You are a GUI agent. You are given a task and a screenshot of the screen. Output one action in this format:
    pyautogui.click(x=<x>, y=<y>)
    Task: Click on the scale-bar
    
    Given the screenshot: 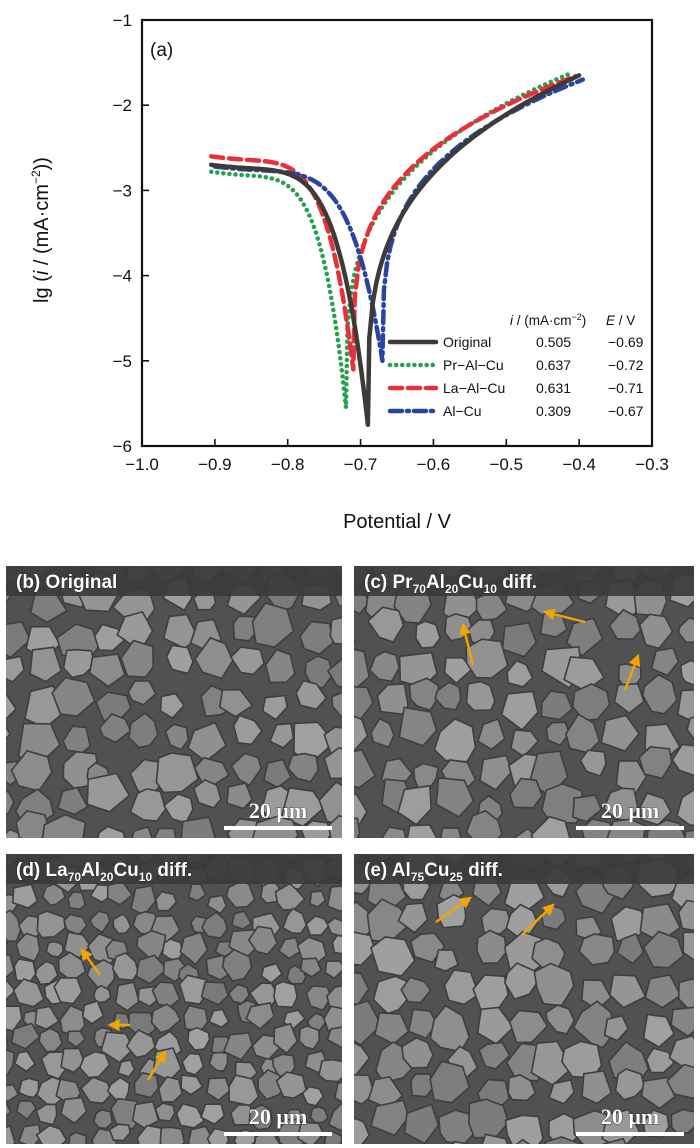 What is the action you would take?
    pyautogui.click(x=630, y=828)
    